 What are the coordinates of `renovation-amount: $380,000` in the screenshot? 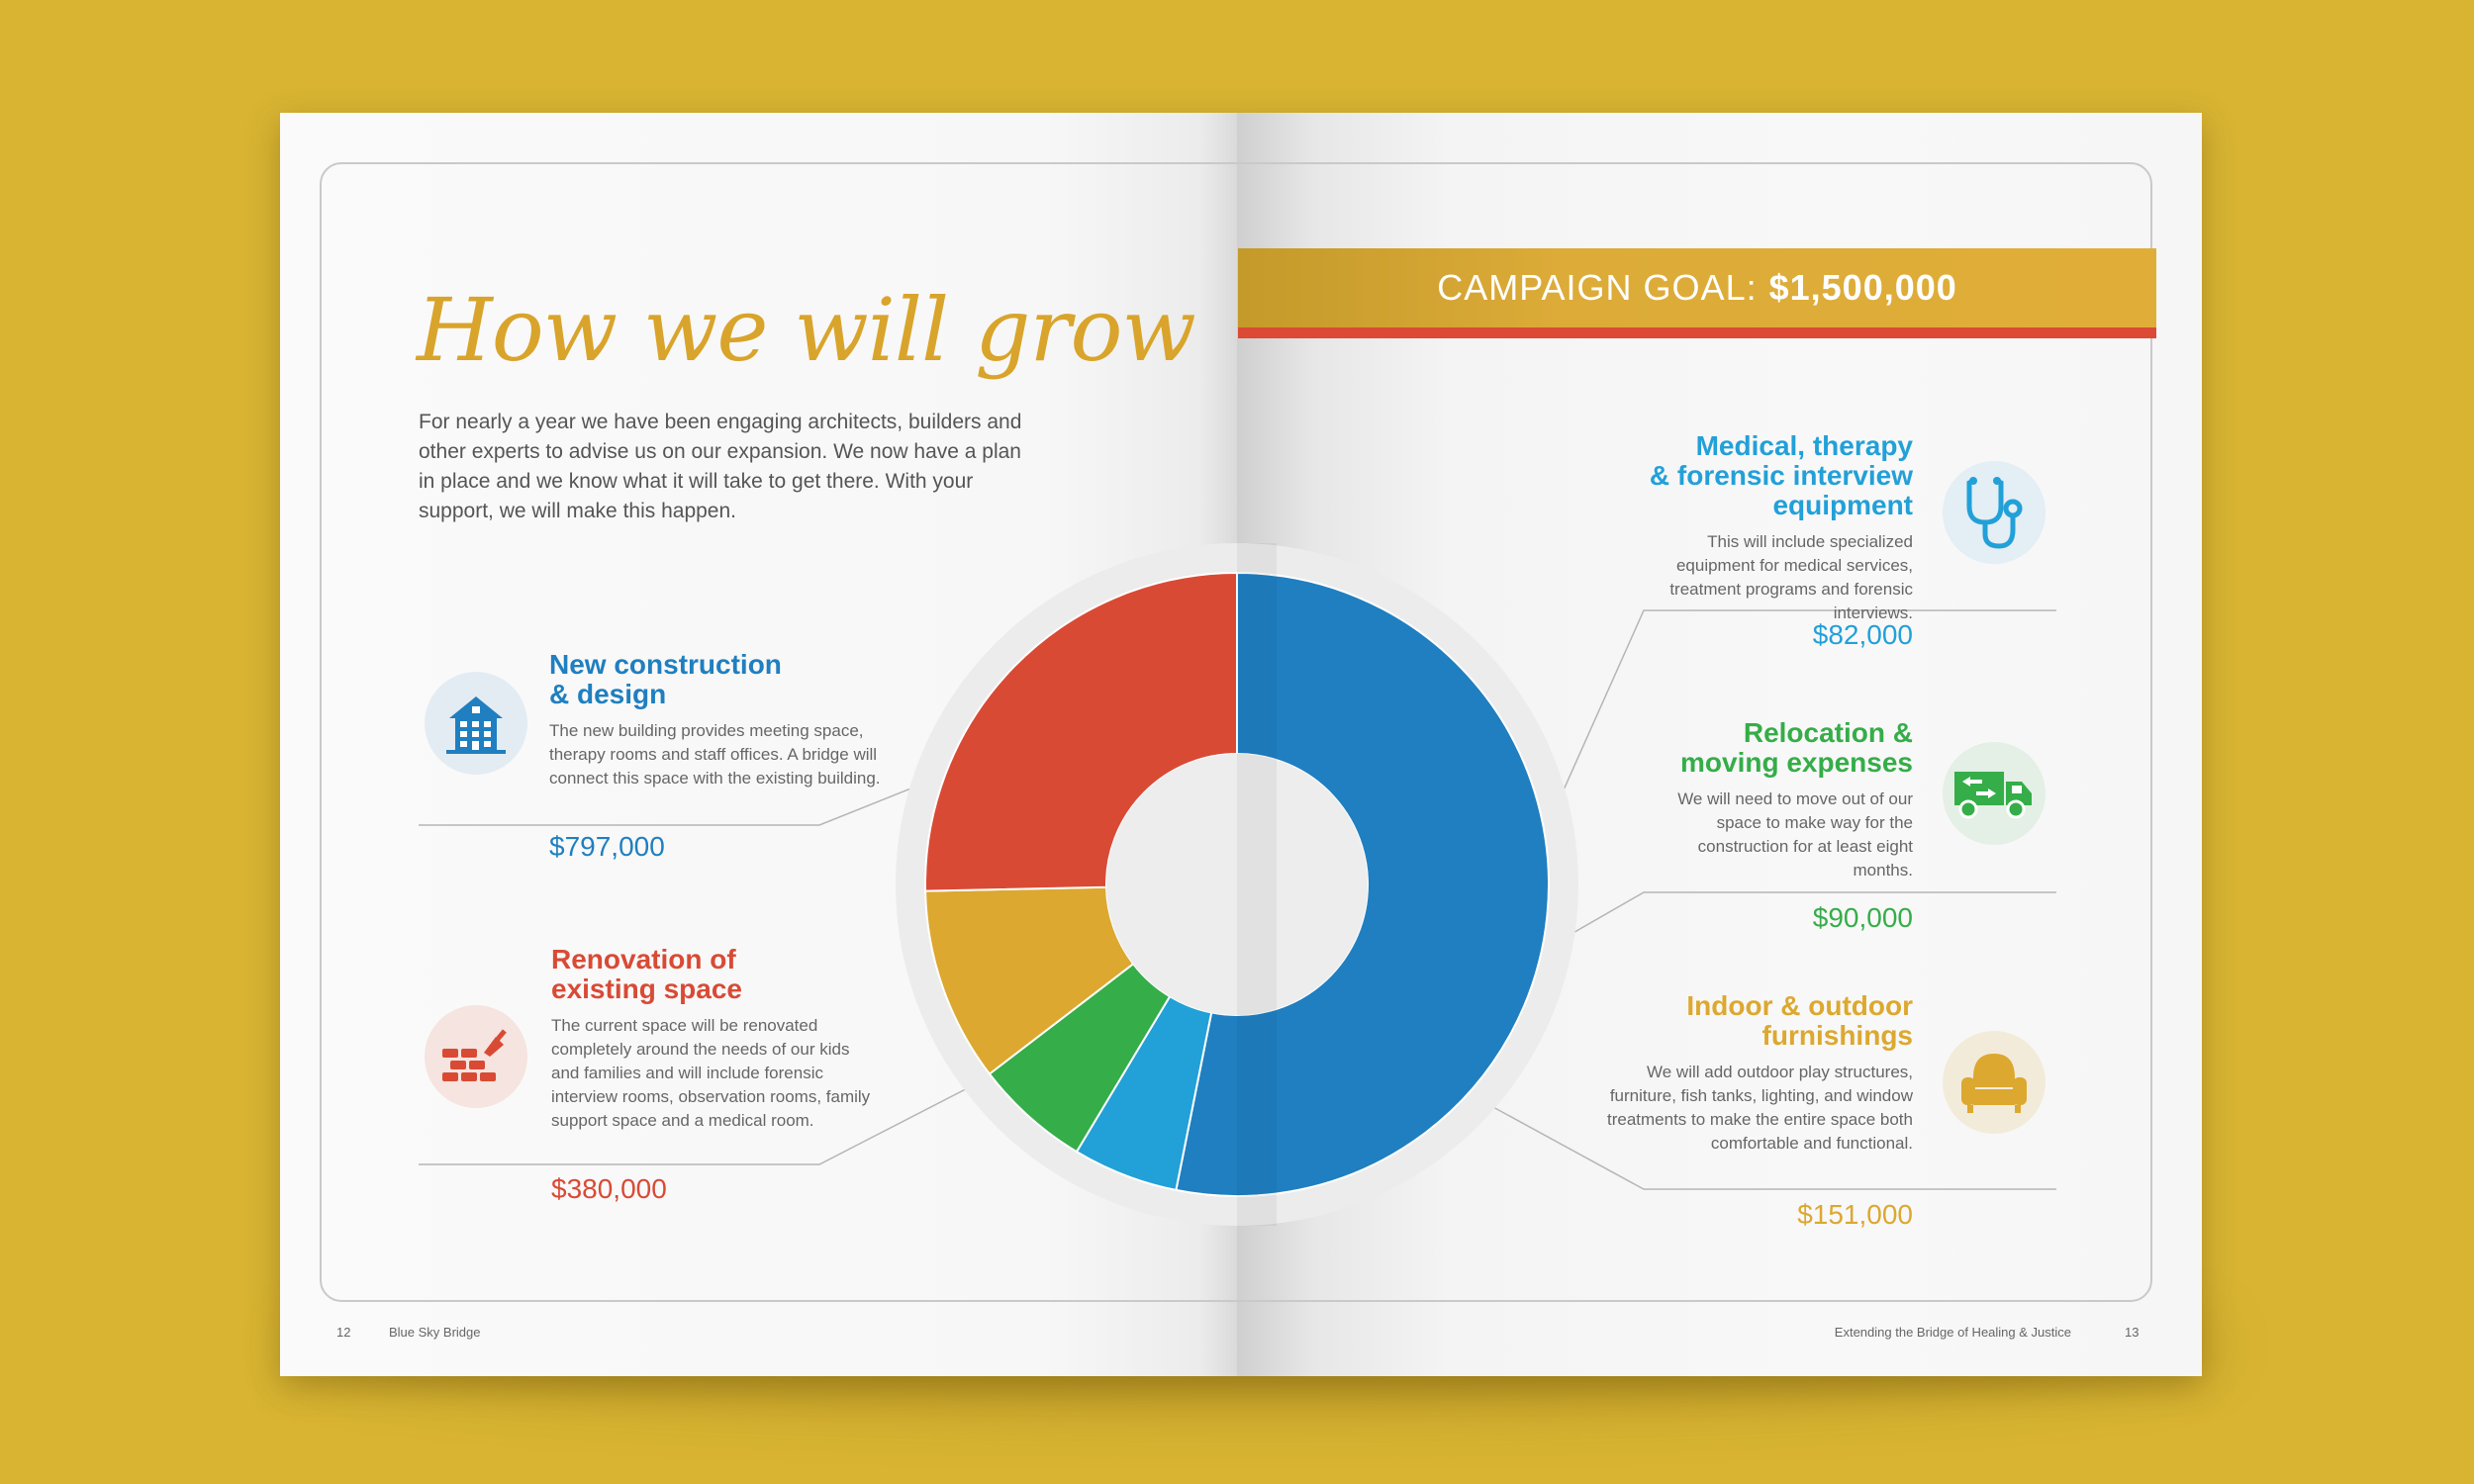 It's located at (609, 1188).